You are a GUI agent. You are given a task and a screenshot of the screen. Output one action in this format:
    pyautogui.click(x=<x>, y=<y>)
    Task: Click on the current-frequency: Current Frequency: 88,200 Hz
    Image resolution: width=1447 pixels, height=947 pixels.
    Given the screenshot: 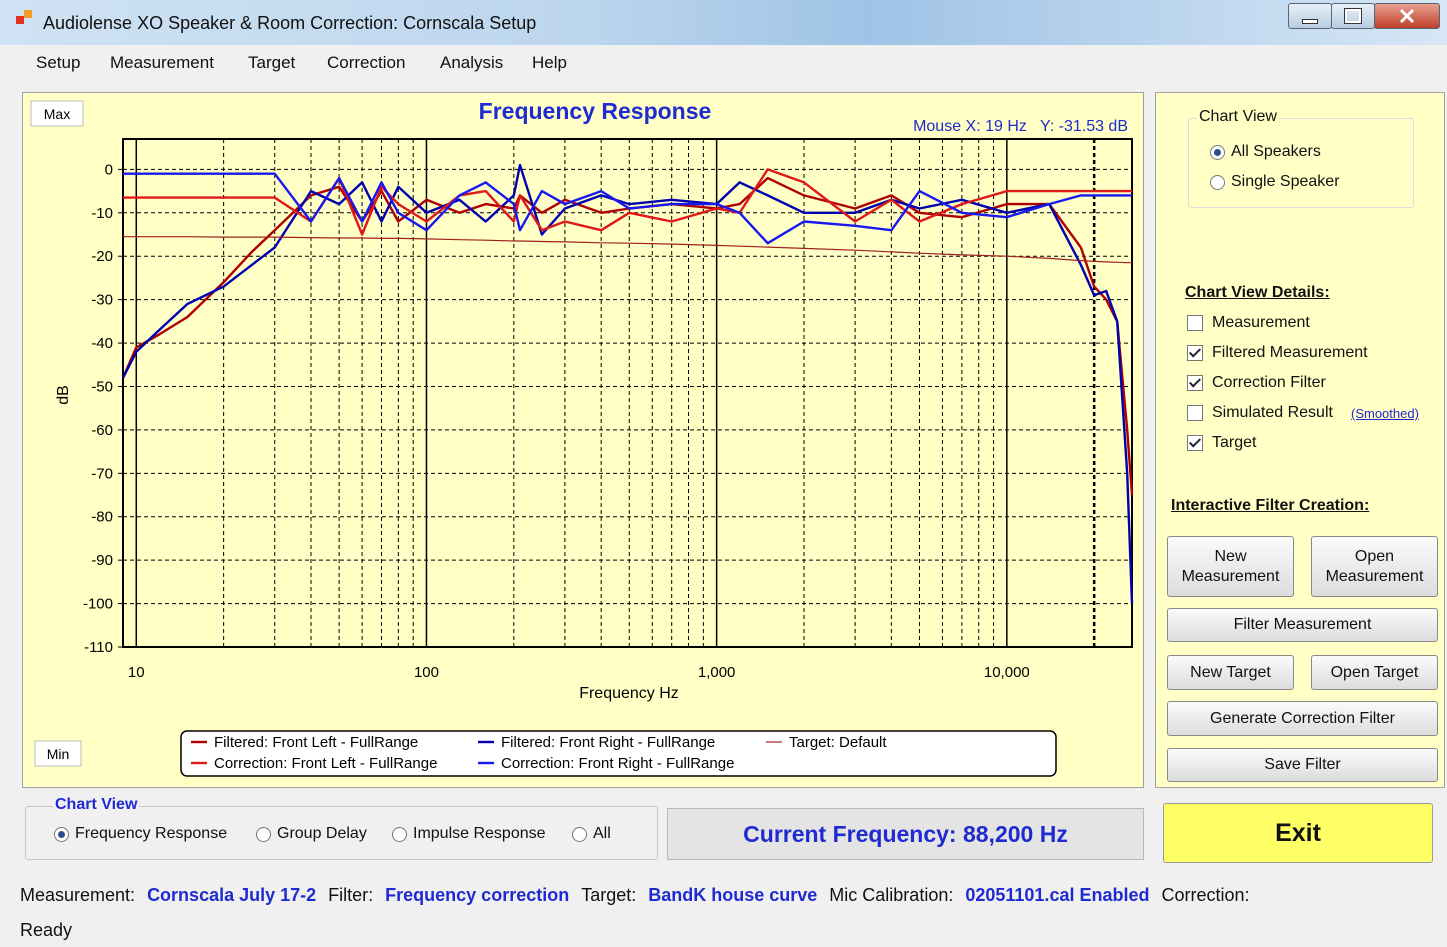 What is the action you would take?
    pyautogui.click(x=905, y=834)
    